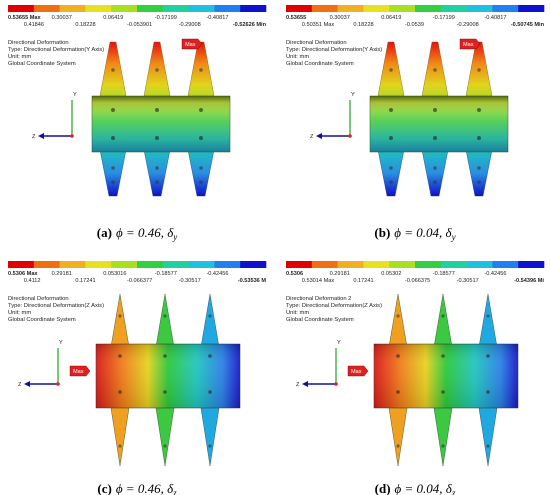 This screenshot has height=495, width=550. I want to click on colorbar-label: -0.53536 M, so click(252, 281).